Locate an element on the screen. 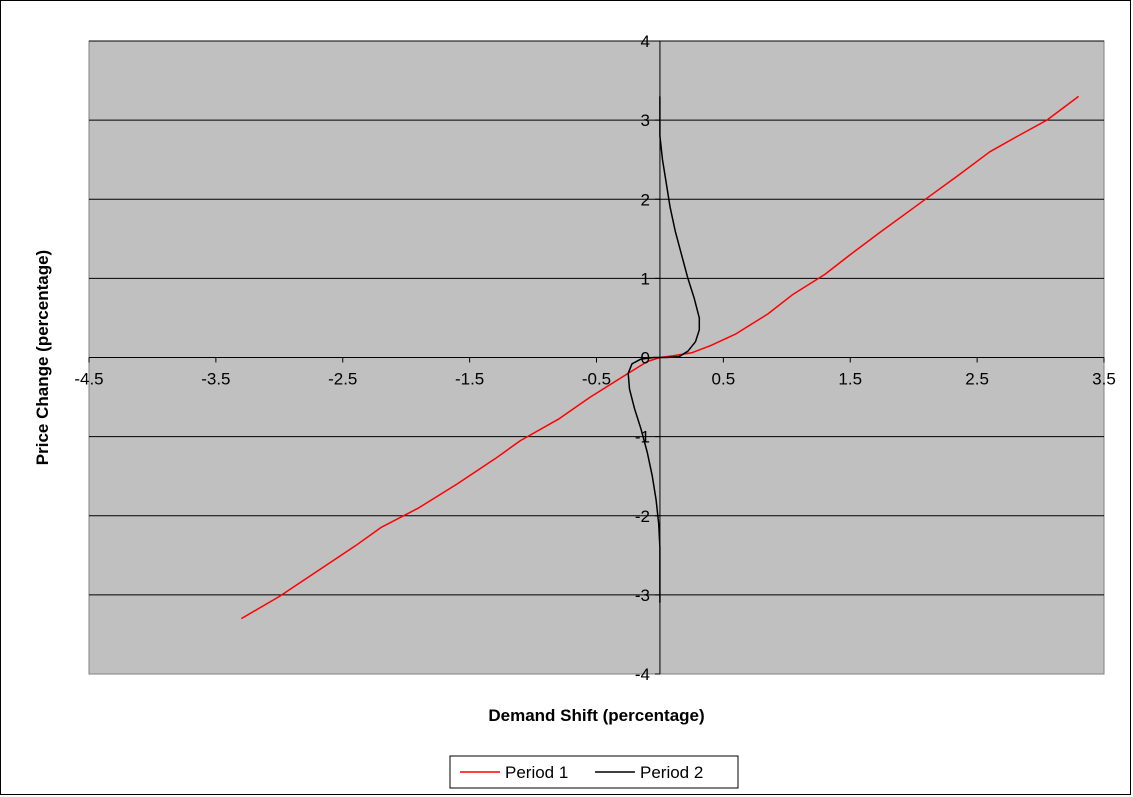  x-tick-label: -4.5 is located at coordinates (88, 379).